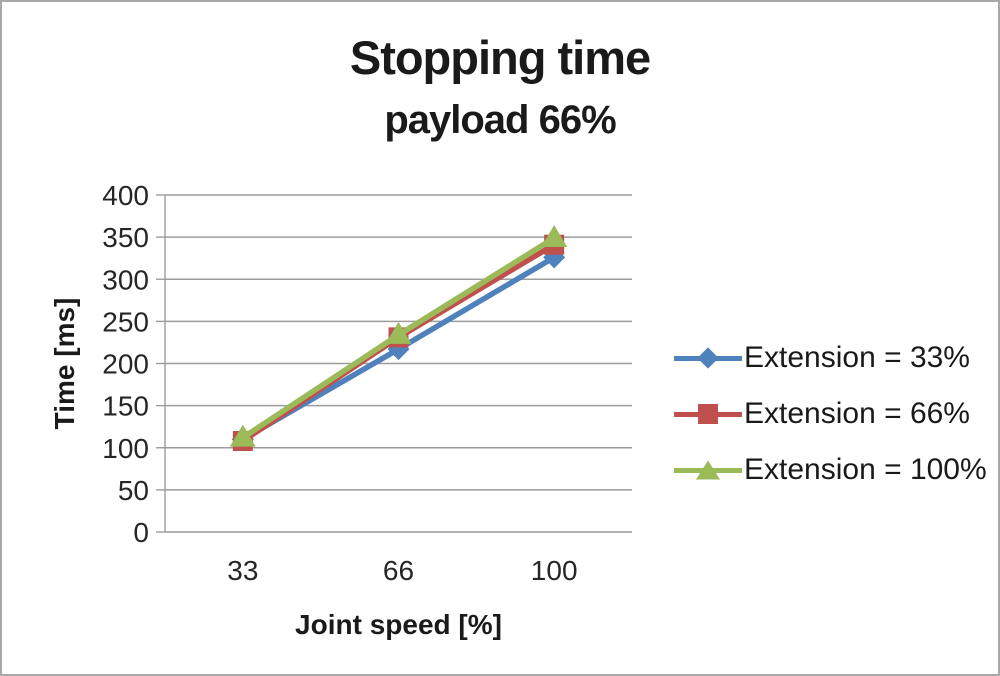  What do you see at coordinates (141, 532) in the screenshot?
I see `y-tick-label: 0` at bounding box center [141, 532].